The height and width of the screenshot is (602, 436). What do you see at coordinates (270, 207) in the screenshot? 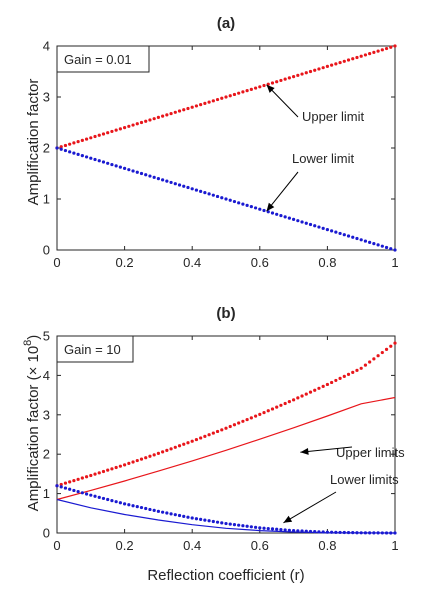
I see `panel-a-annotation-arrow-head` at bounding box center [270, 207].